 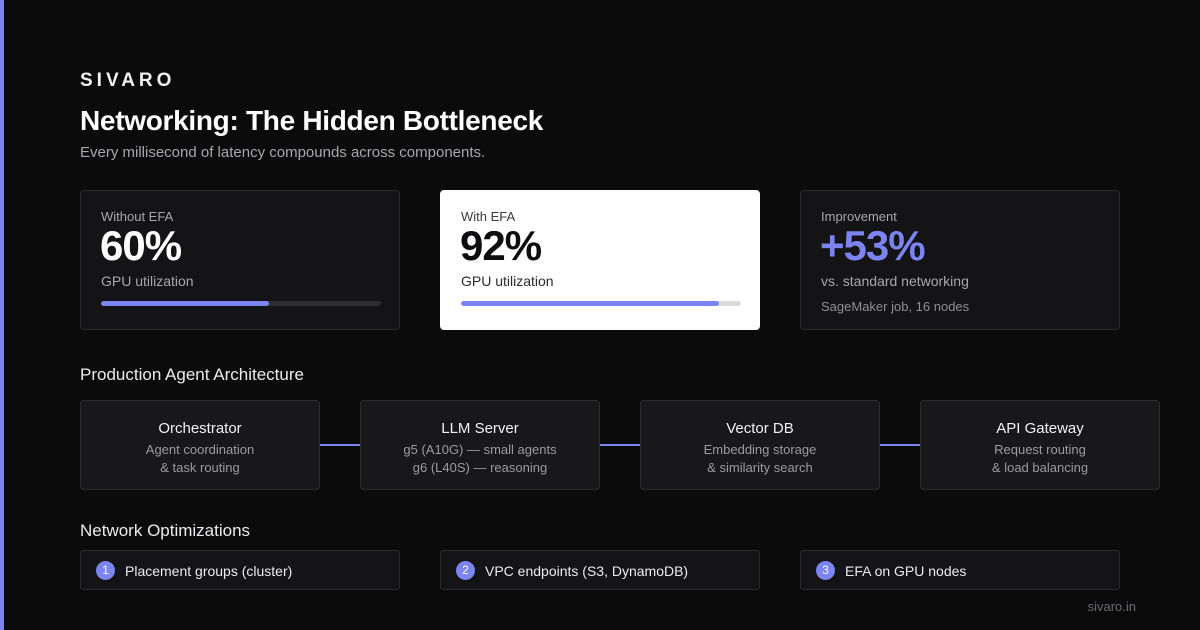 What do you see at coordinates (2, 315) in the screenshot?
I see `accent-bar` at bounding box center [2, 315].